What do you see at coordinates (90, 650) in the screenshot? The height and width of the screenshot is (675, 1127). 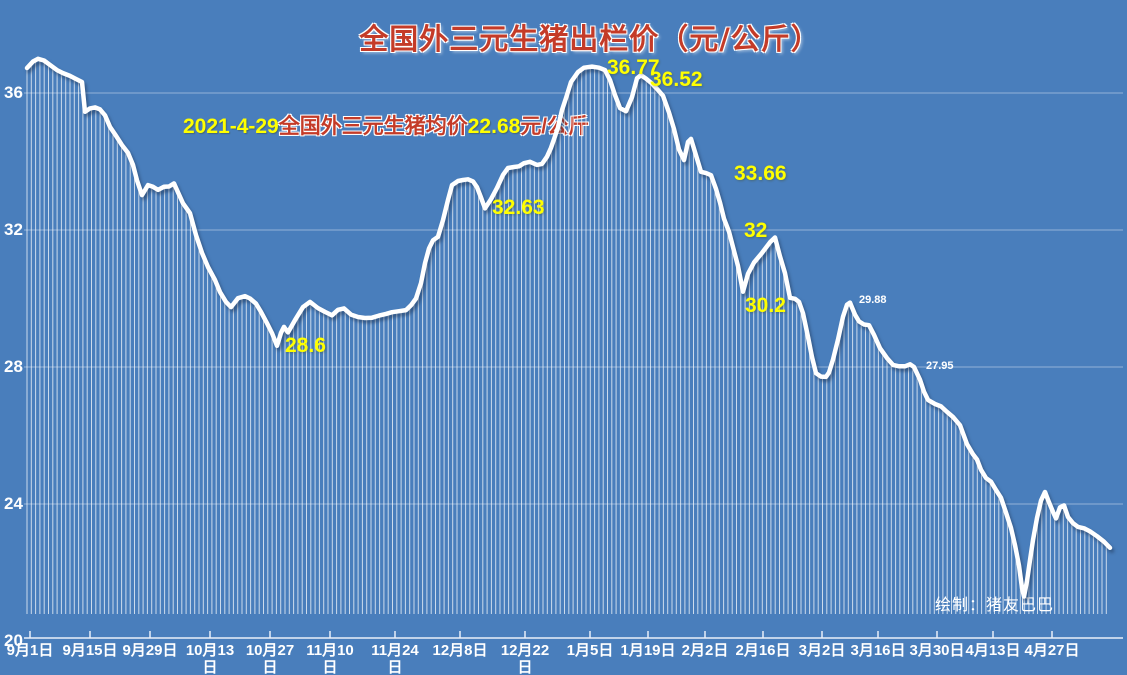 I see `x-axis-label: 9月15日` at bounding box center [90, 650].